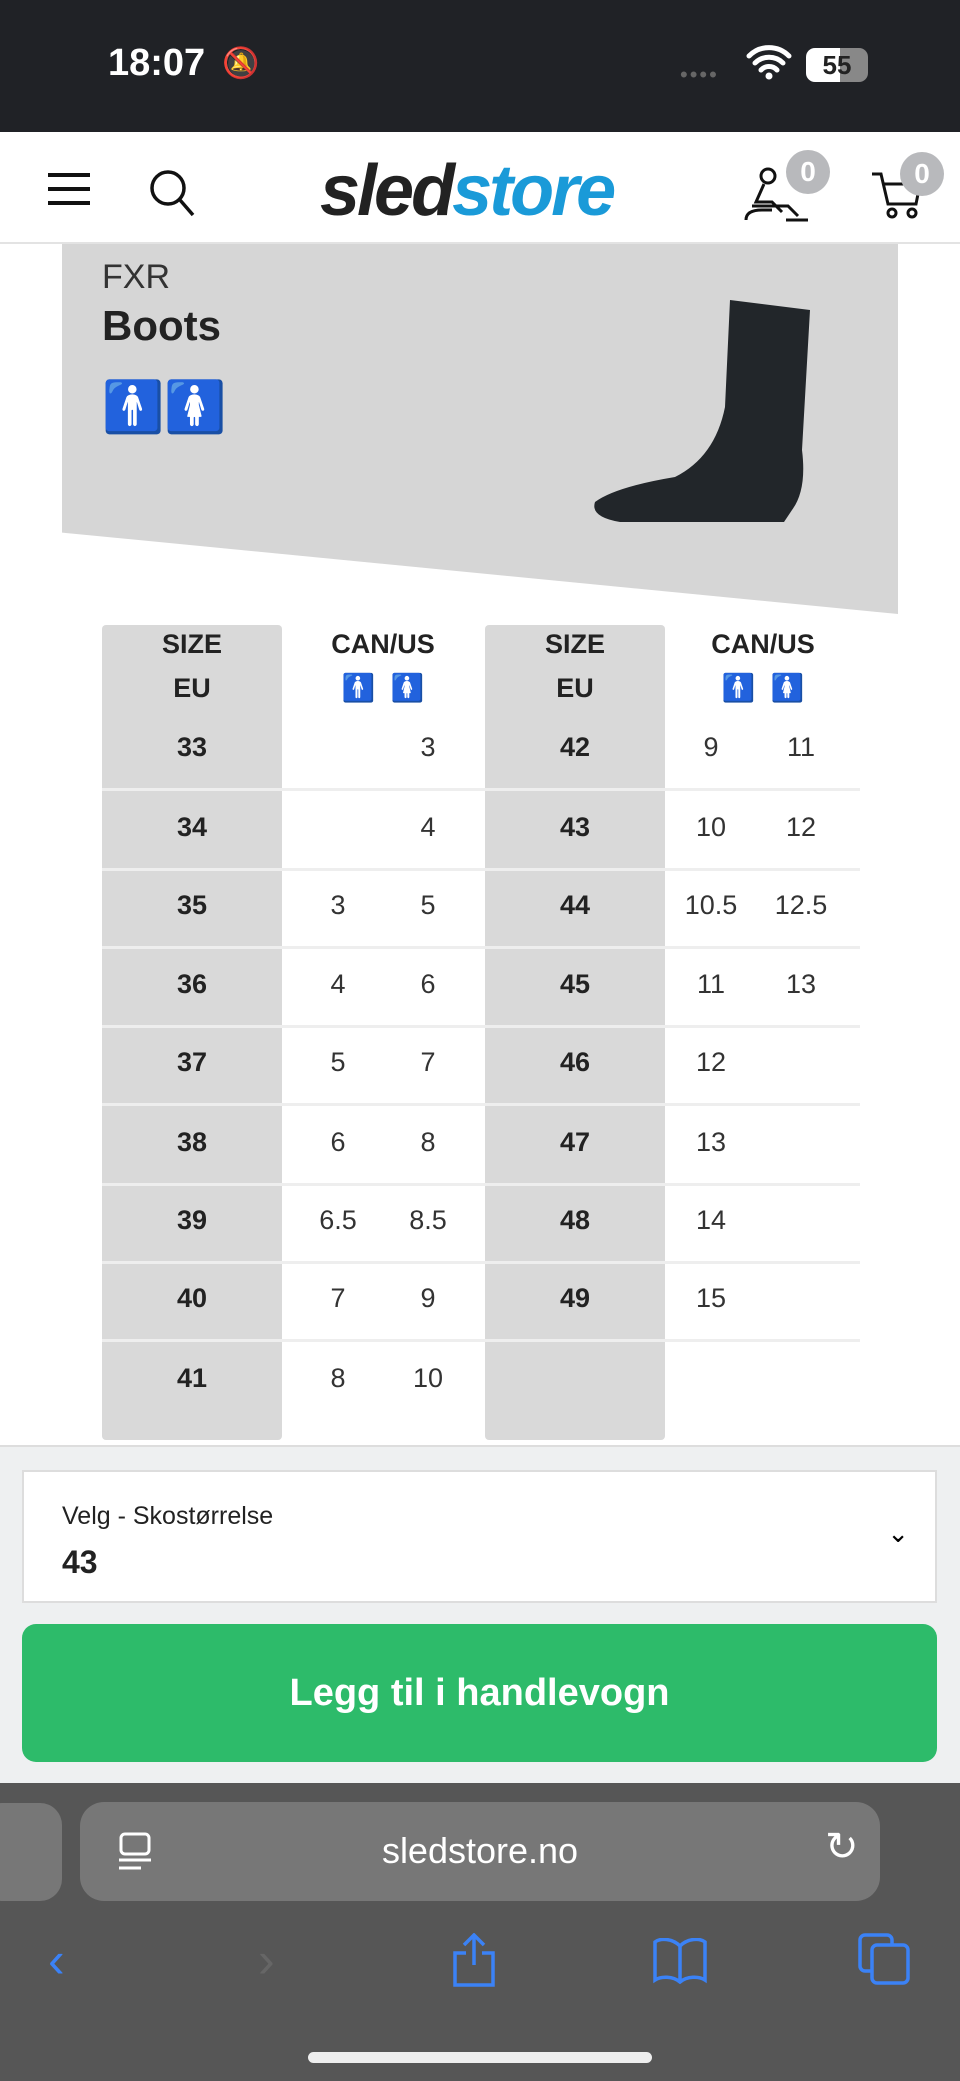  Describe the element at coordinates (575, 1032) in the screenshot. I see `size-eu-column-right` at that location.